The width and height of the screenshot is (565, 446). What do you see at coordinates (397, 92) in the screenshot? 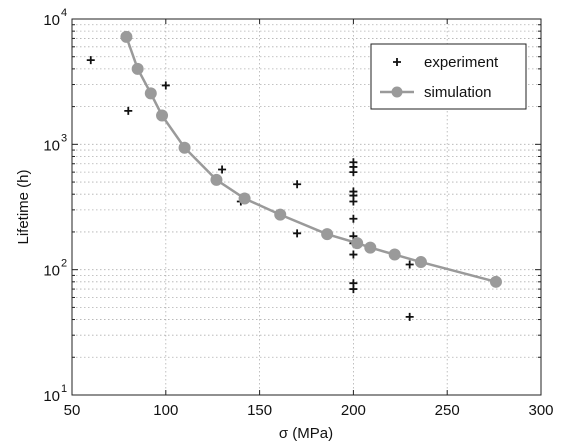
I see `legend-simulation-marker` at bounding box center [397, 92].